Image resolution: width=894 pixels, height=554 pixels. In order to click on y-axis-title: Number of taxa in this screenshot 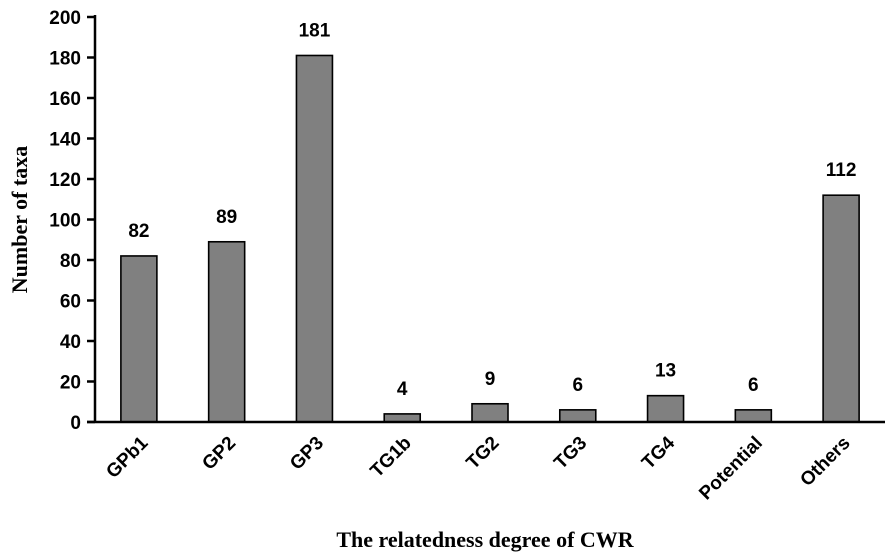, I will do `click(19, 219)`.